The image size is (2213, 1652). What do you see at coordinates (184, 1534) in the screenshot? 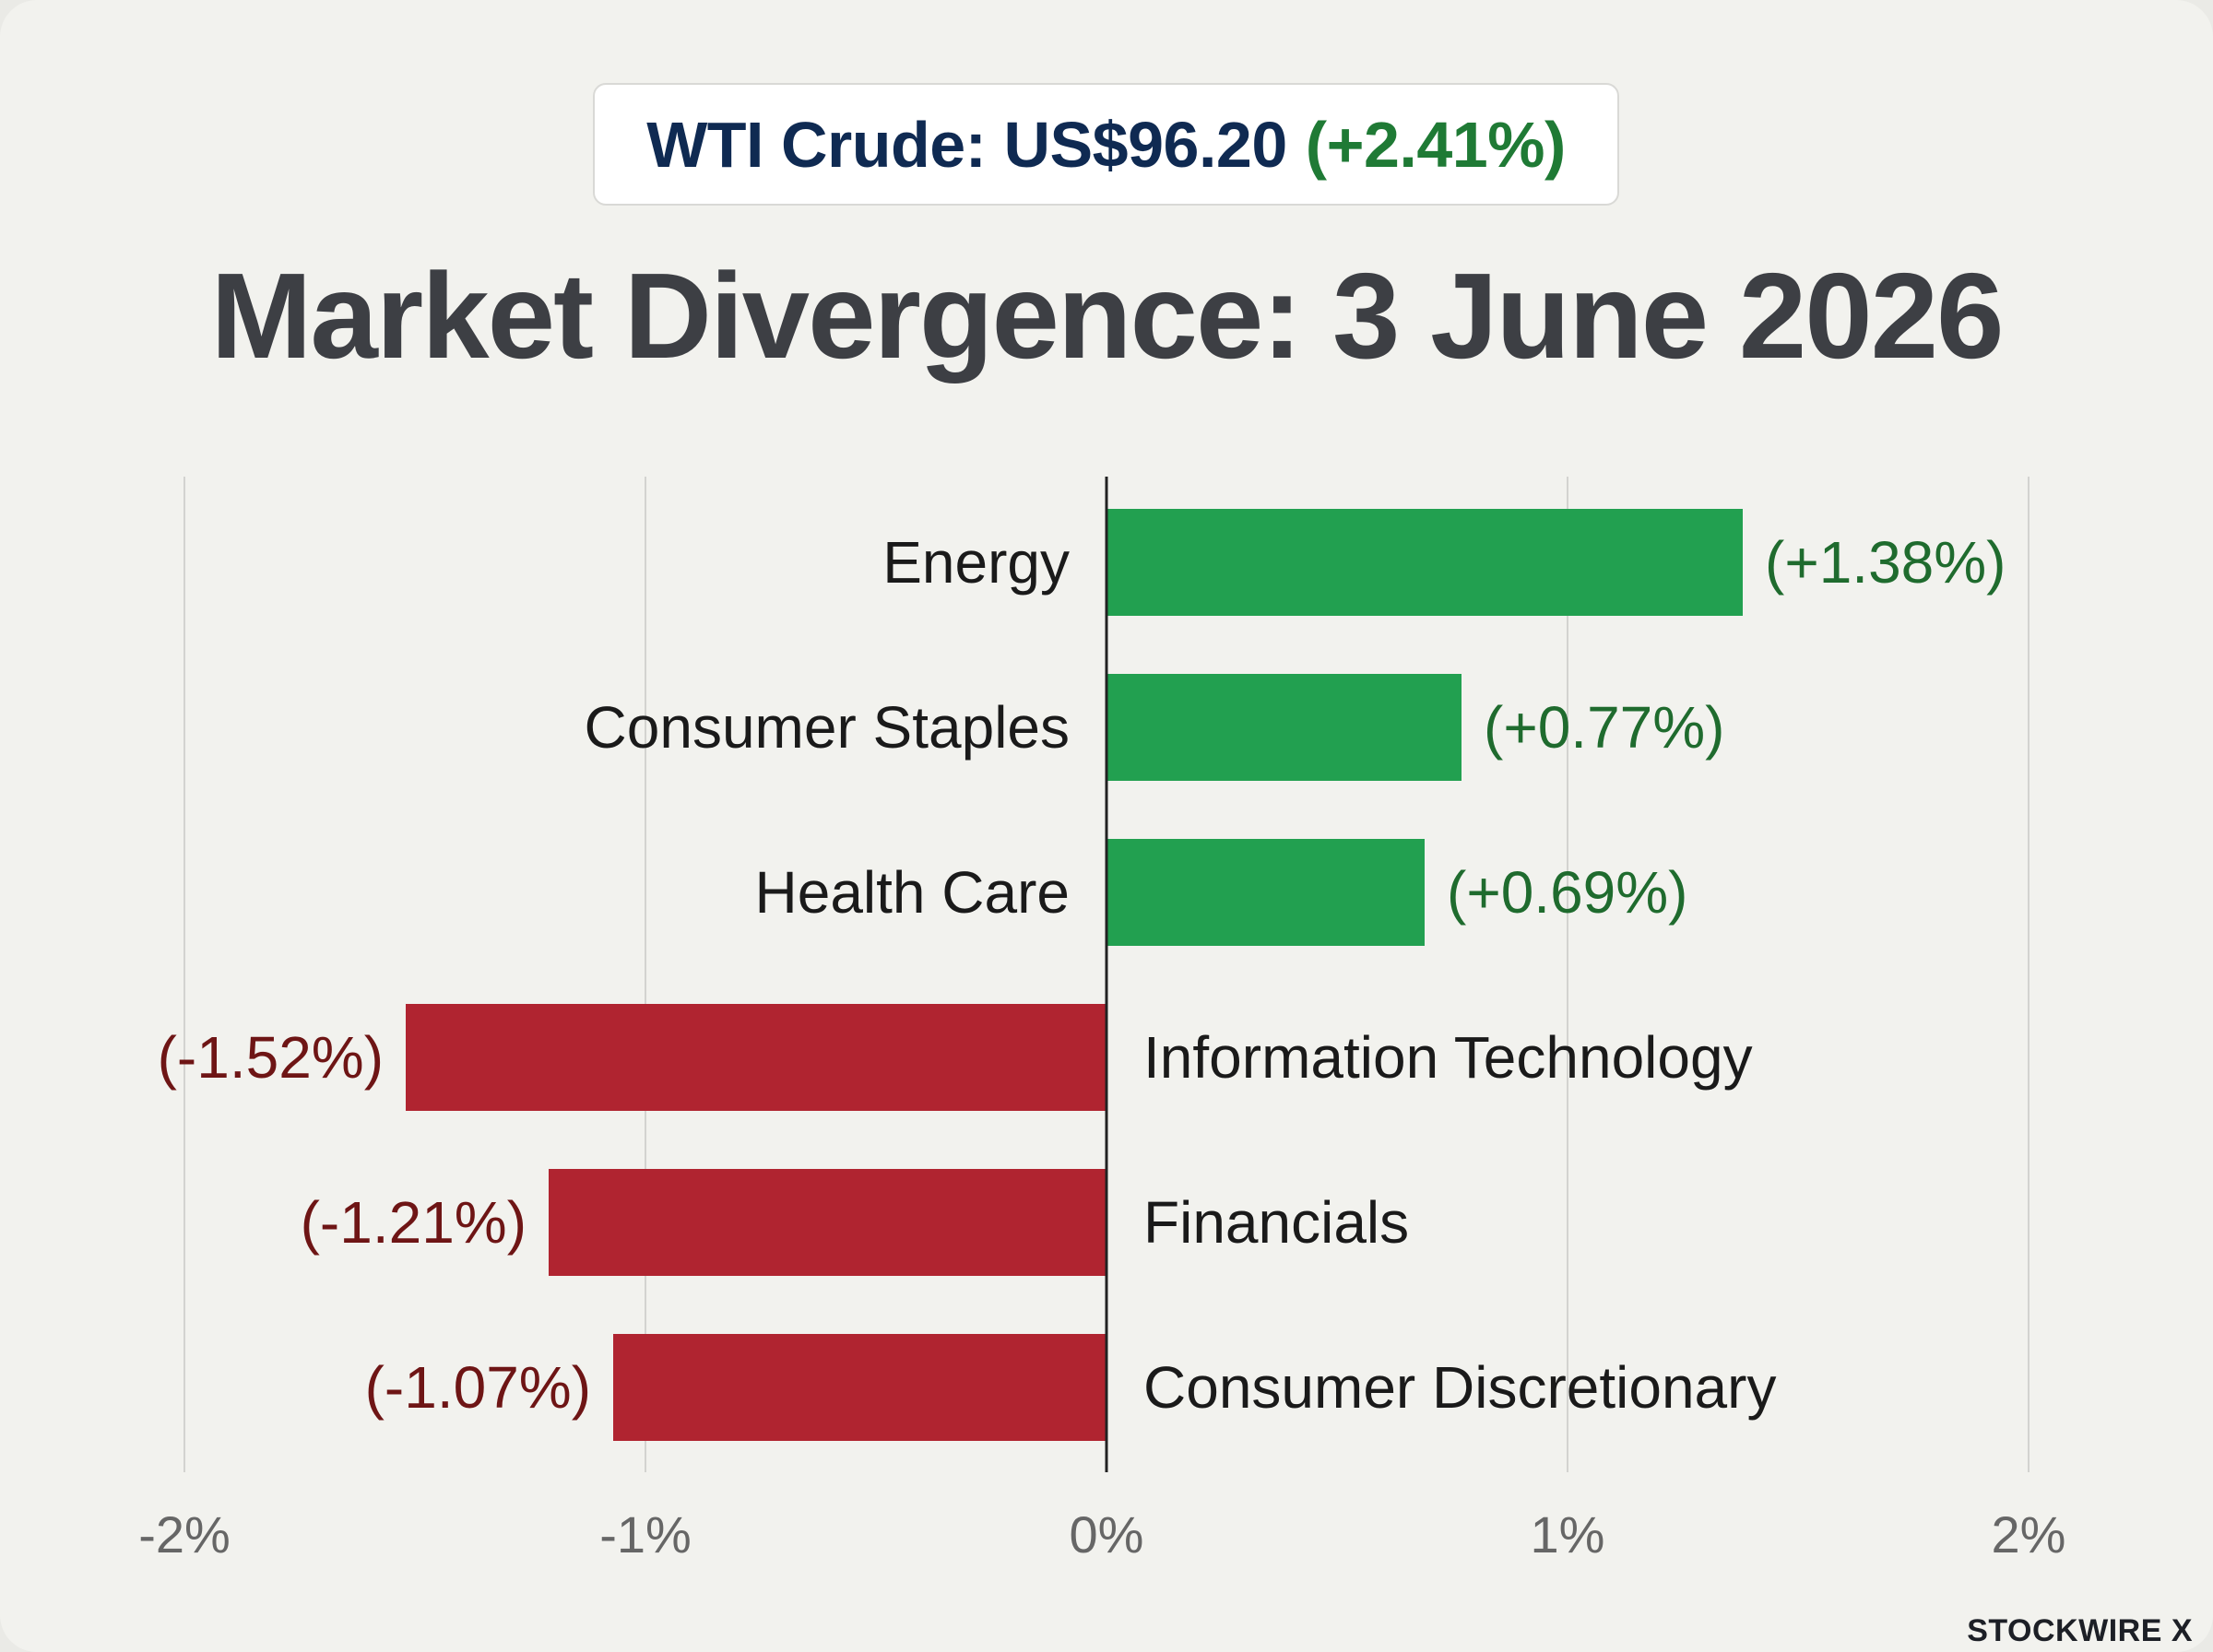
I see `x-tick-label-0: -2%` at bounding box center [184, 1534].